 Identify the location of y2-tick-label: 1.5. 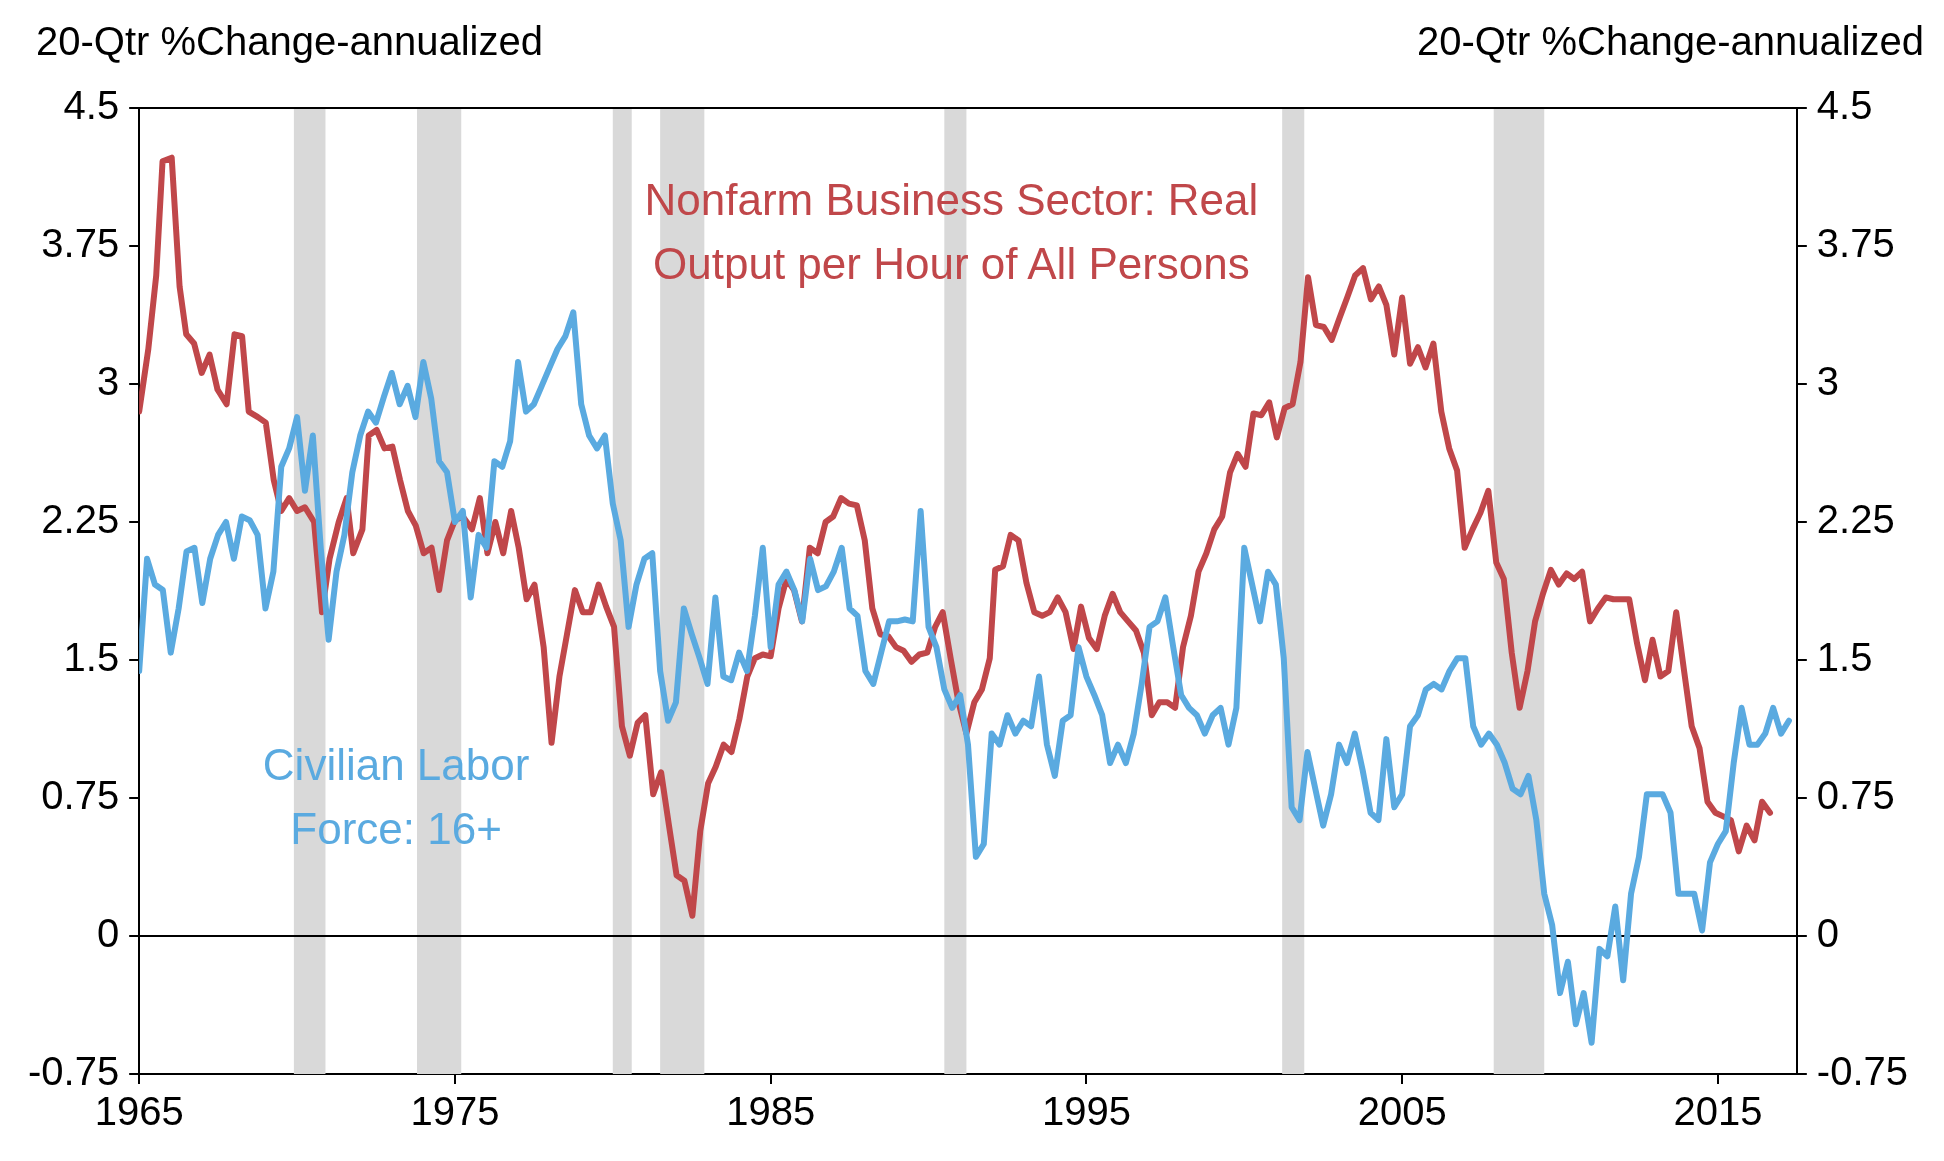
(1844, 657).